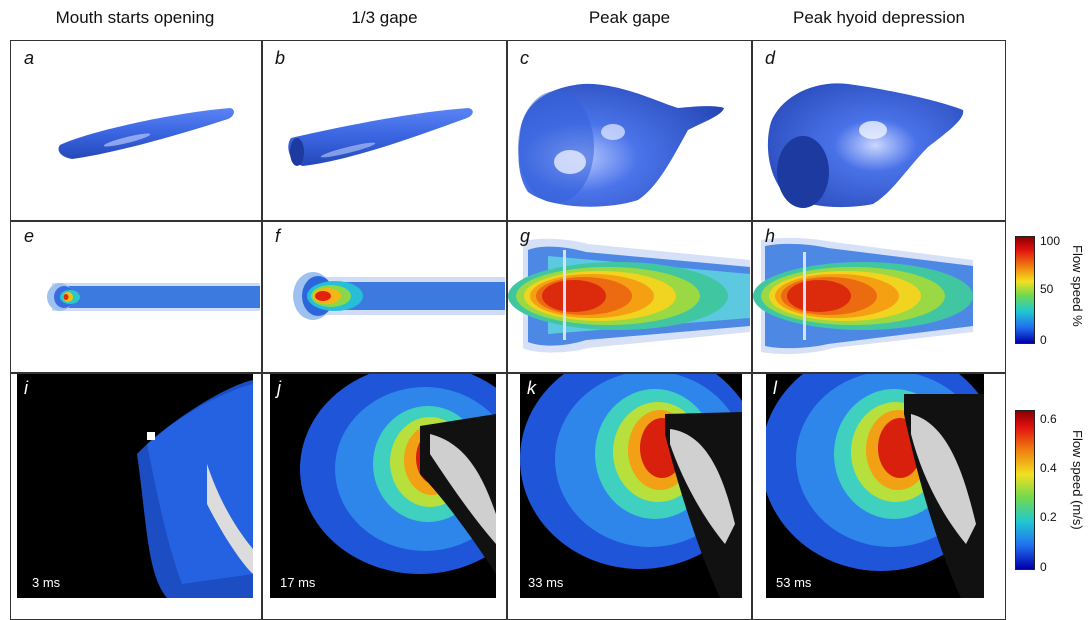 The image size is (1091, 620). Describe the element at coordinates (524, 58) in the screenshot. I see `panel-label-c: c` at that location.